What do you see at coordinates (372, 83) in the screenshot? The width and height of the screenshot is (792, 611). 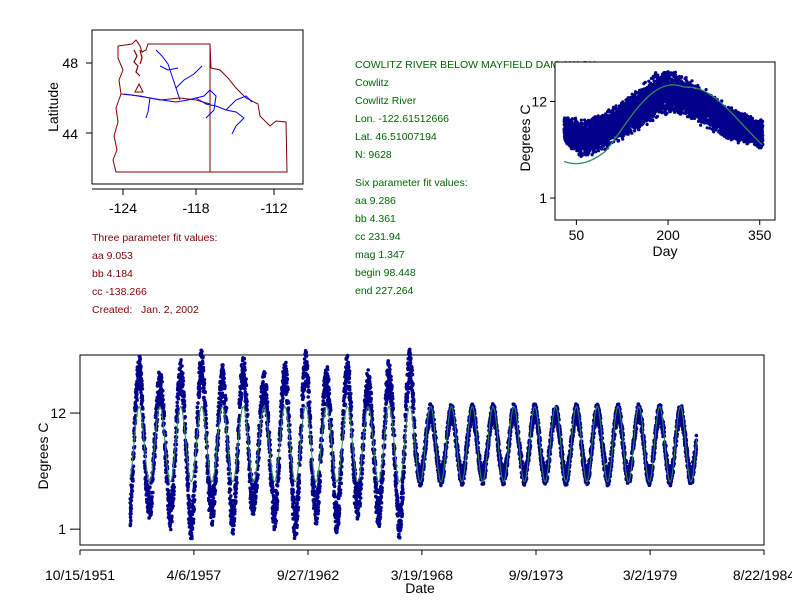 I see `station-short-name: Cowlitz` at bounding box center [372, 83].